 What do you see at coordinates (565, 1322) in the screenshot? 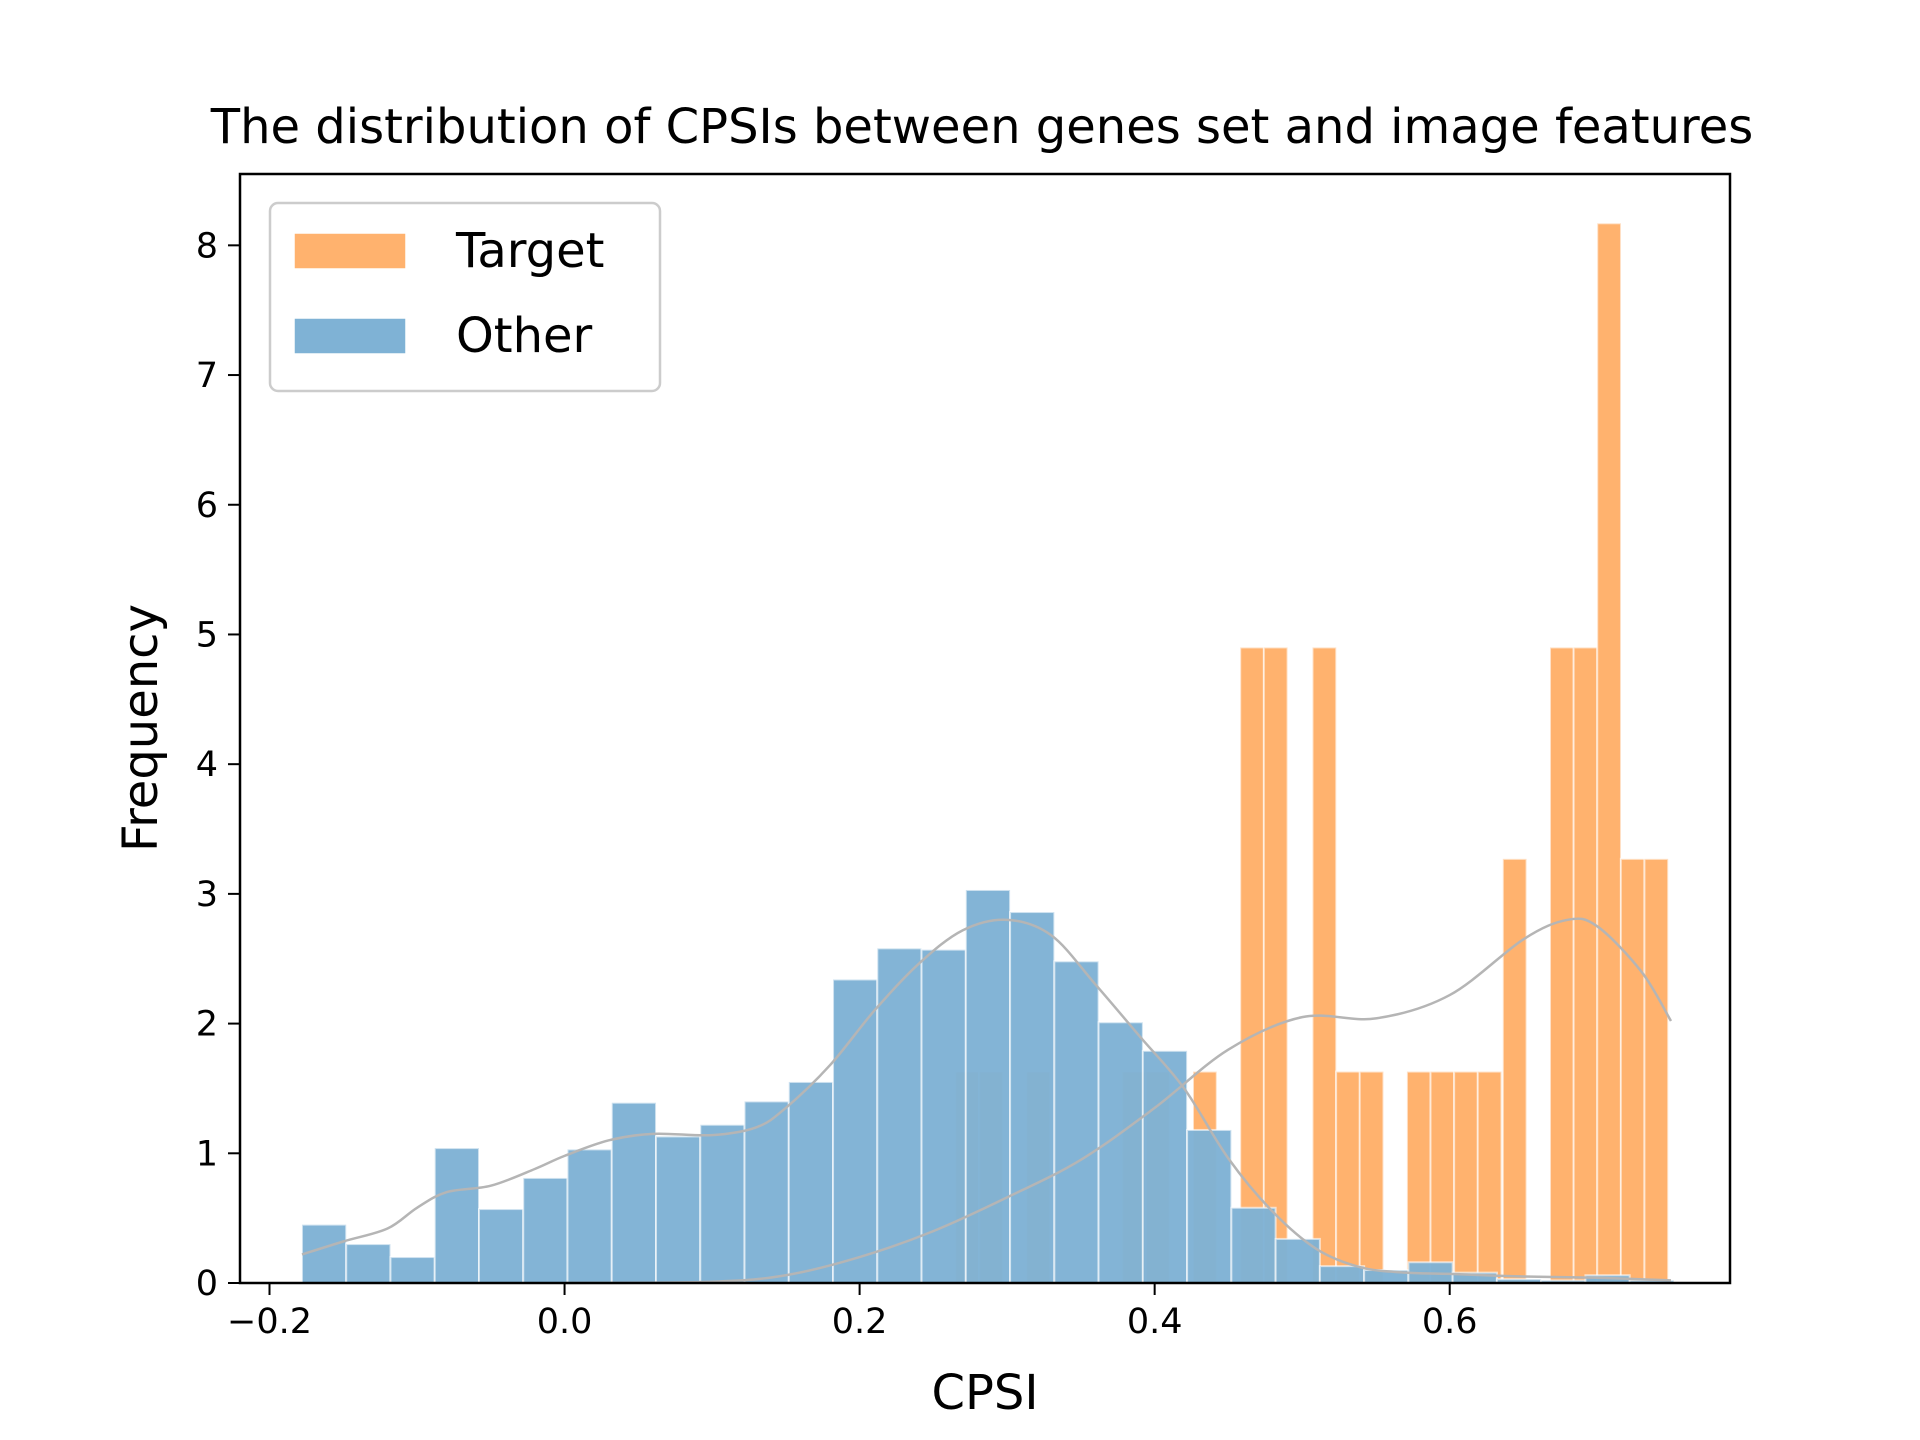
I see `x-tick-label: 0.0` at bounding box center [565, 1322].